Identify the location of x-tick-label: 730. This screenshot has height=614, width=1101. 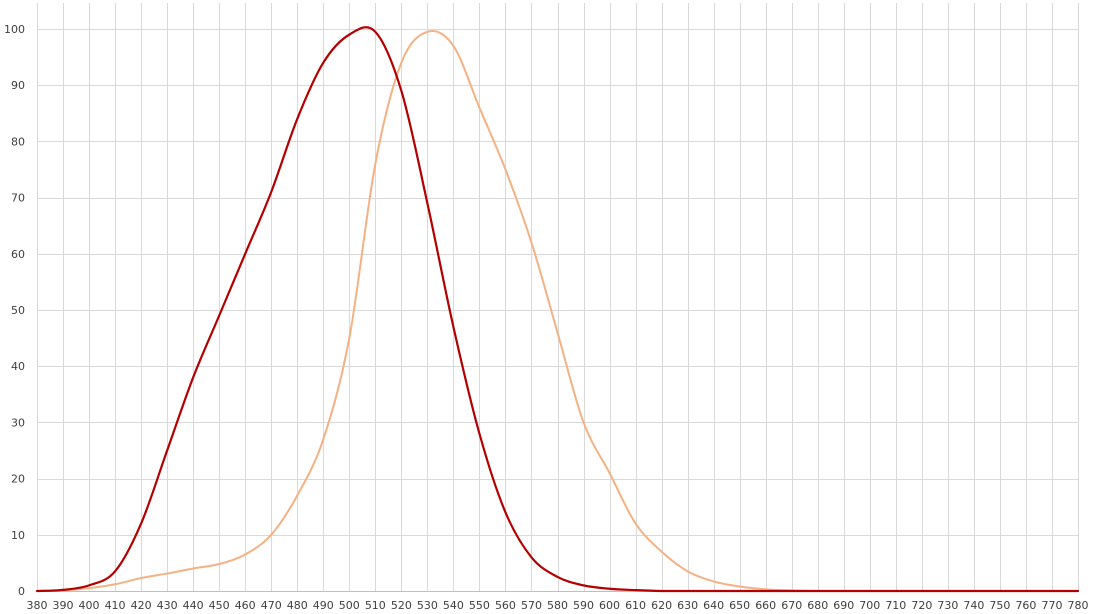
(947, 605).